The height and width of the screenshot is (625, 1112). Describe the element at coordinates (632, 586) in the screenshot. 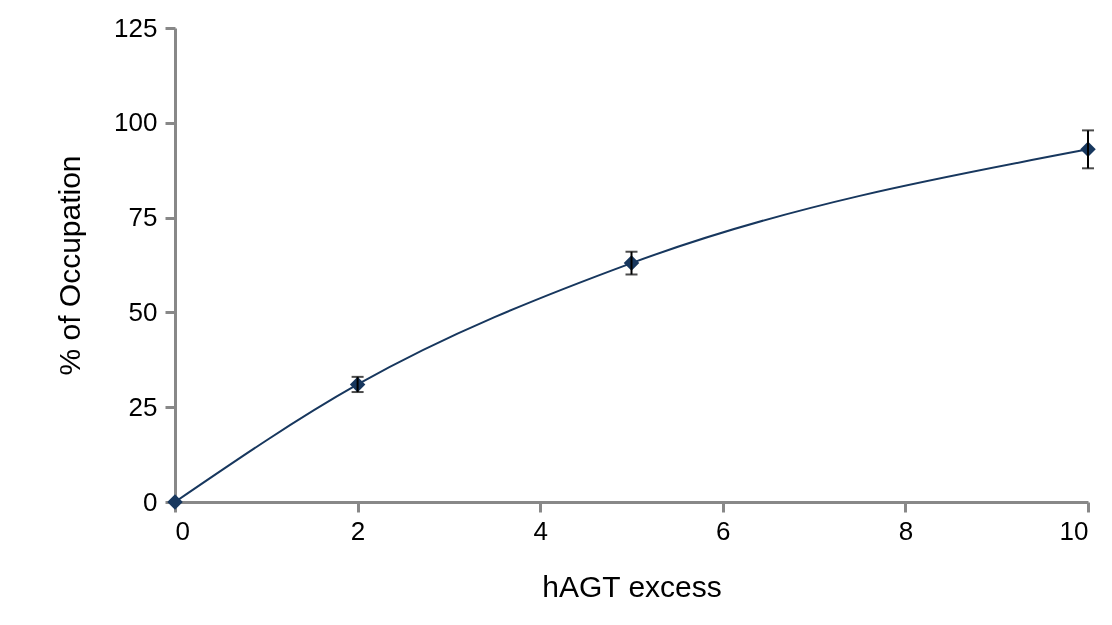

I see `x-axis-title: hAGT excess` at that location.